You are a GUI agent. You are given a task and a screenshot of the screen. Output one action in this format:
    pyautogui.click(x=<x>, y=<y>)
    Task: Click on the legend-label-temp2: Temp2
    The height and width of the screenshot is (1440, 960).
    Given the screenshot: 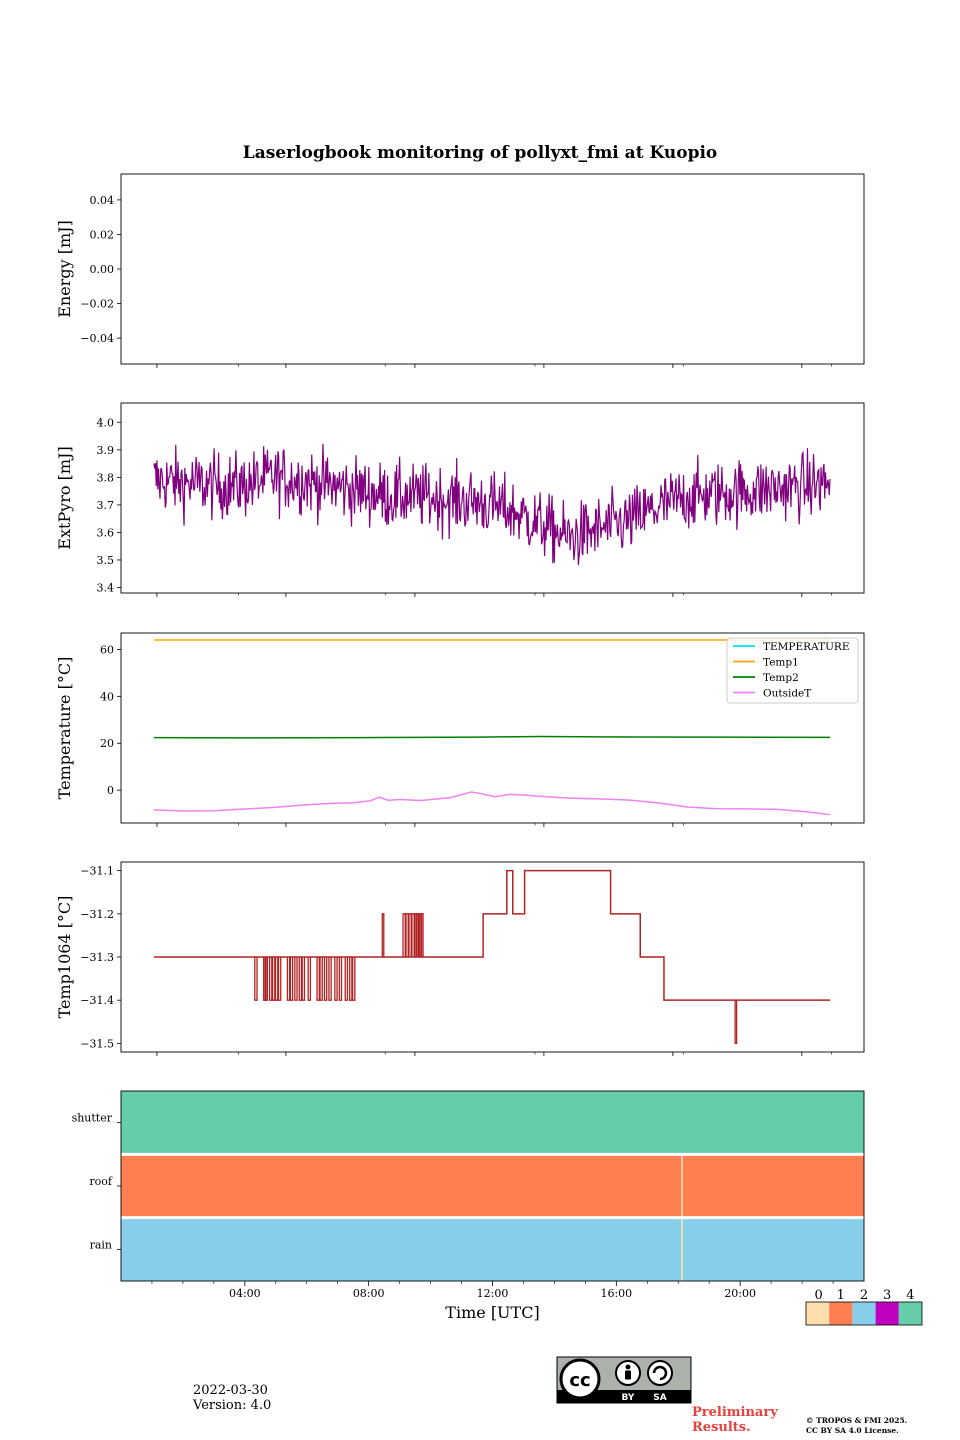 What is the action you would take?
    pyautogui.click(x=781, y=678)
    